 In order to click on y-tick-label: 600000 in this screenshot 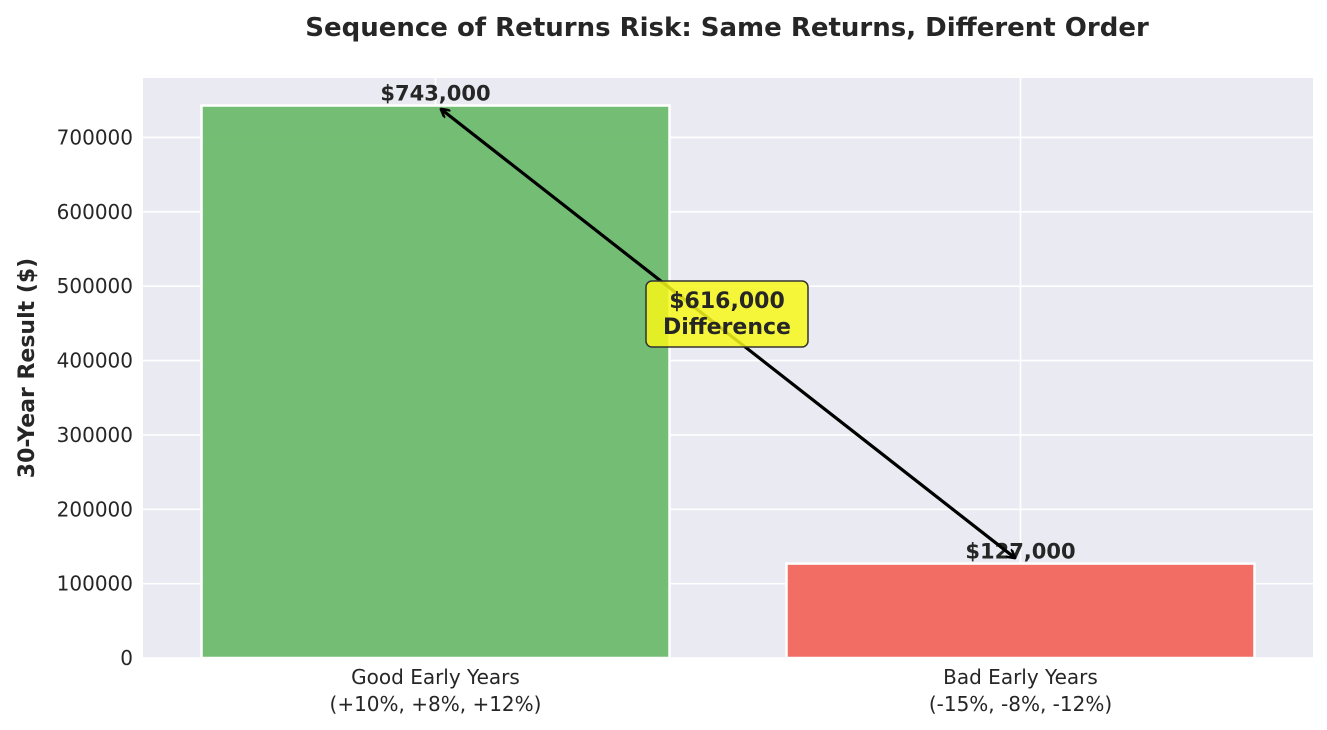, I will do `click(95, 212)`.